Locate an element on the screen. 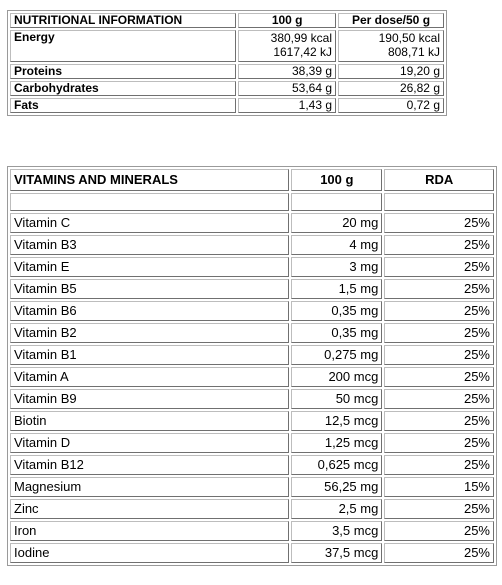 The image size is (502, 585). vitamin-row: Vitamin A 200 mcg 25% is located at coordinates (252, 377).